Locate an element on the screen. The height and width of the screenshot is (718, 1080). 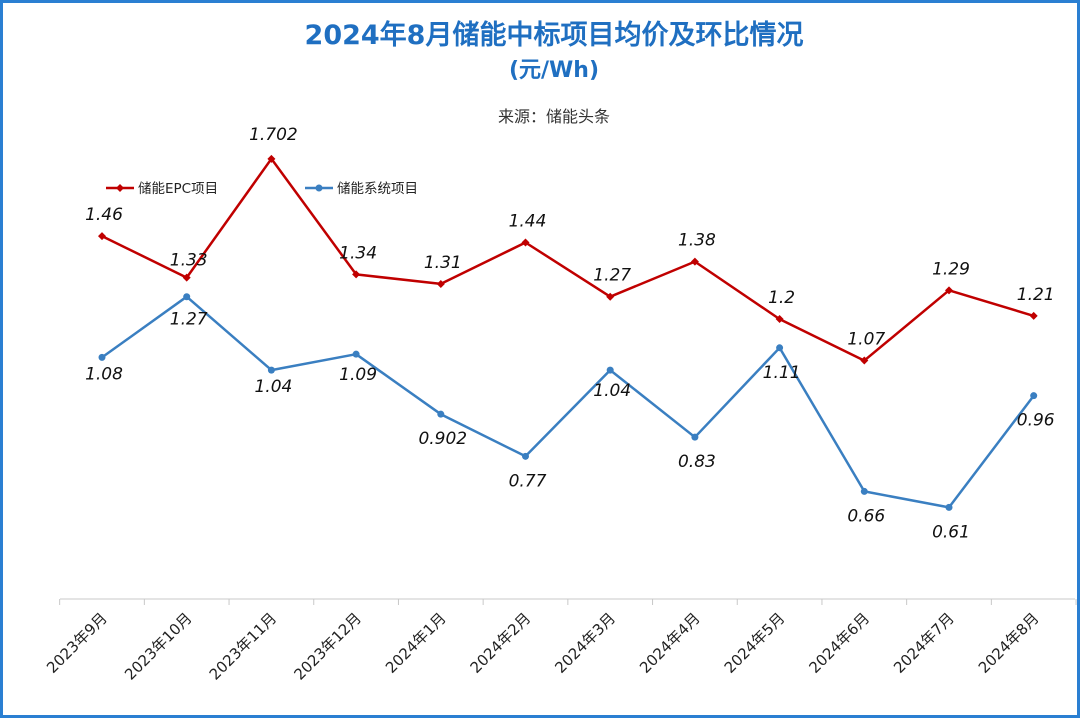
data-label: 1.08 is located at coordinates (104, 374).